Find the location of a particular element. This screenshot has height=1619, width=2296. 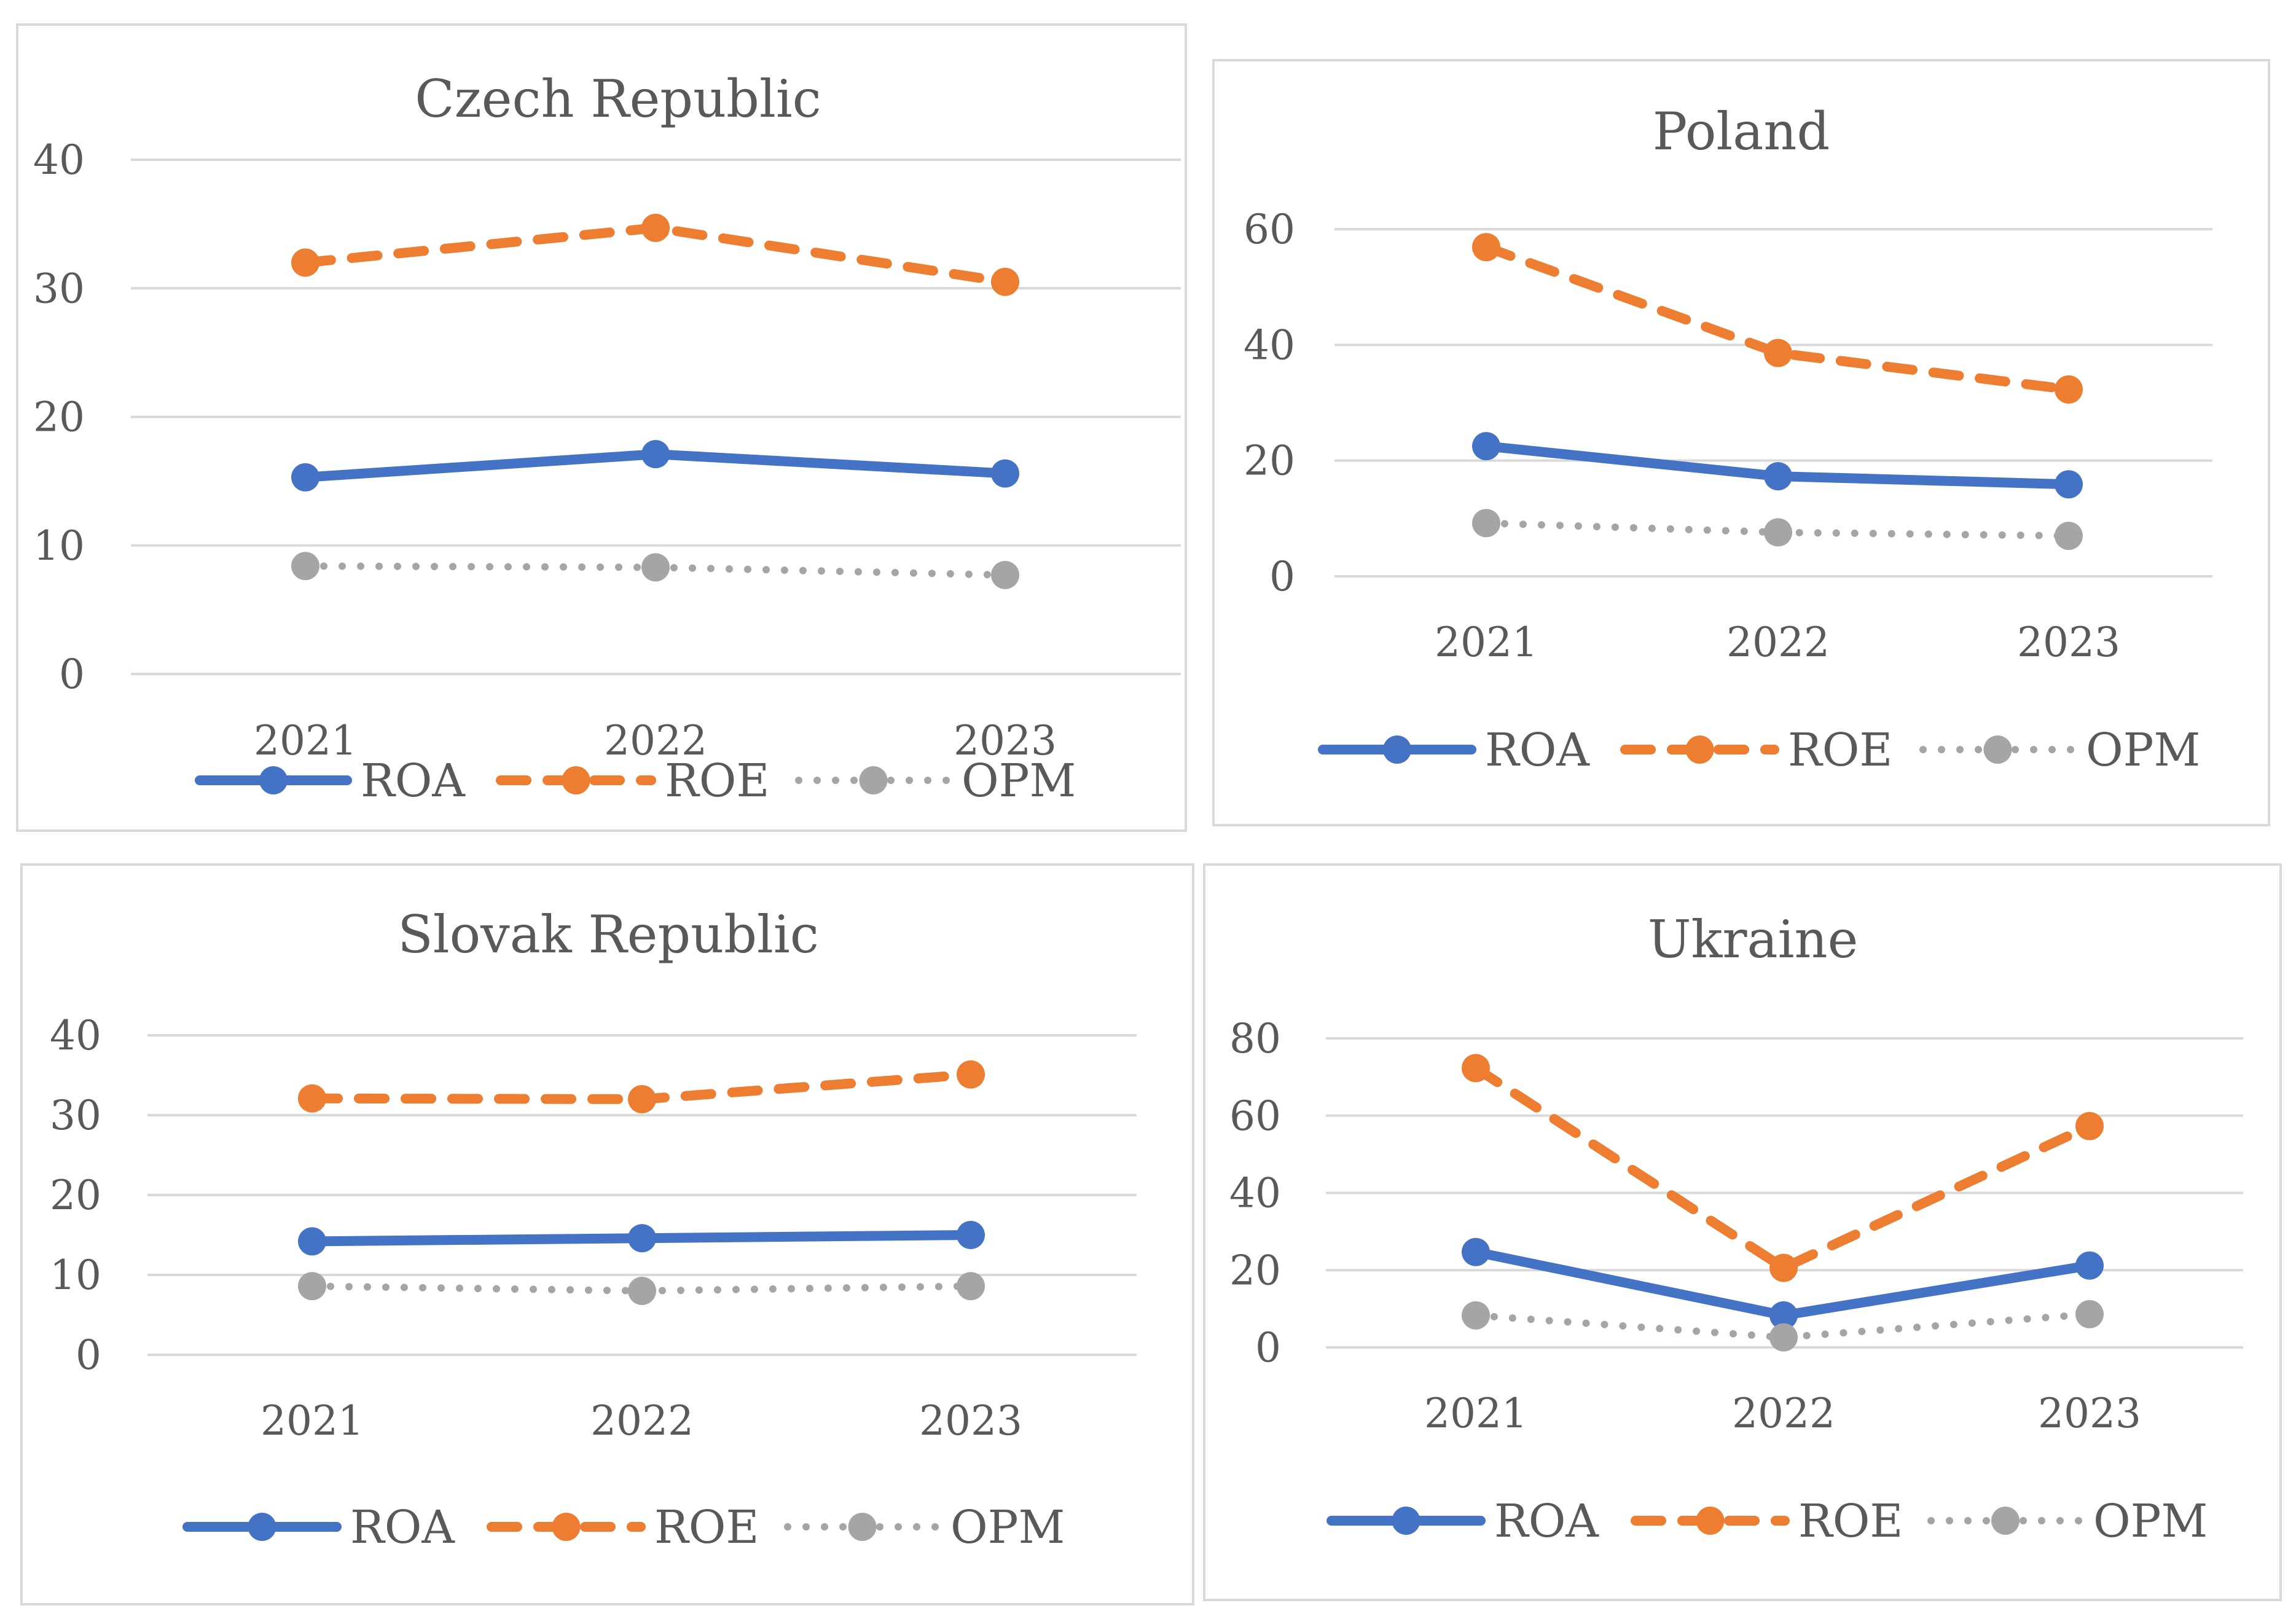

chart-title: Poland is located at coordinates (1742, 131).